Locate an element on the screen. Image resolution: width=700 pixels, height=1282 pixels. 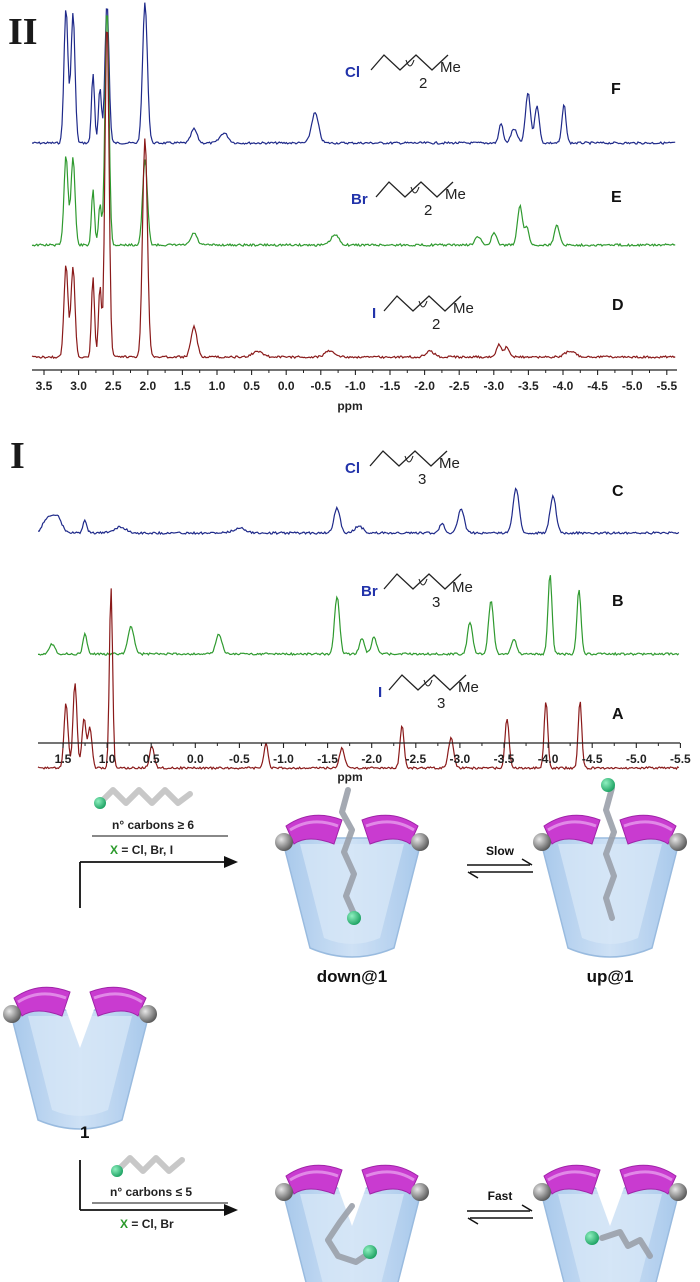
subscript-B: 3 is located at coordinates (436, 602).